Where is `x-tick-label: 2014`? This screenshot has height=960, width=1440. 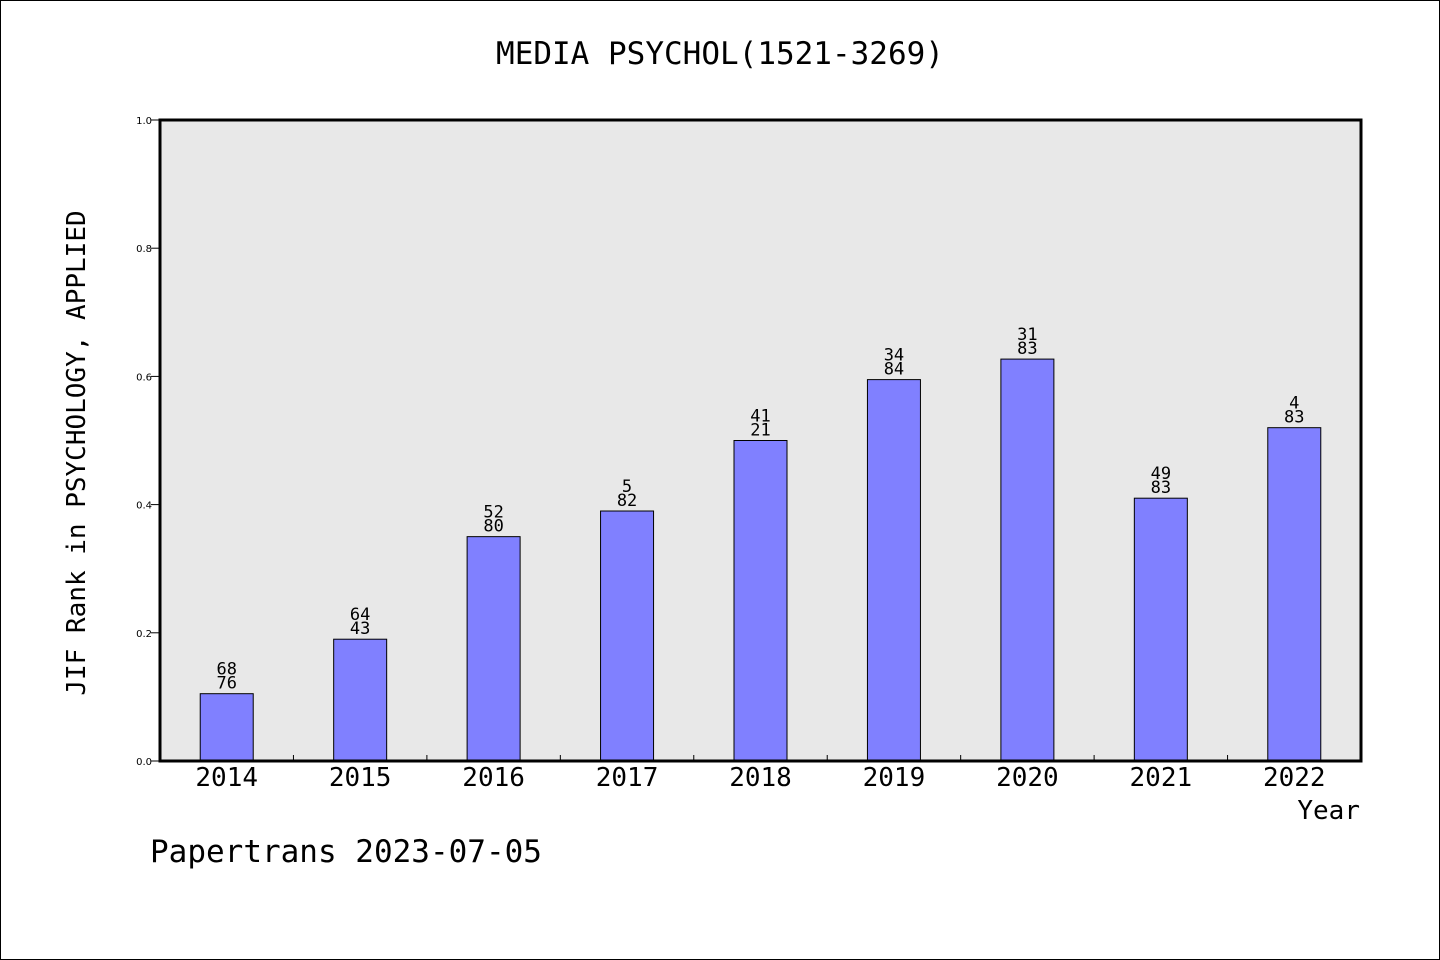 x-tick-label: 2014 is located at coordinates (226, 778).